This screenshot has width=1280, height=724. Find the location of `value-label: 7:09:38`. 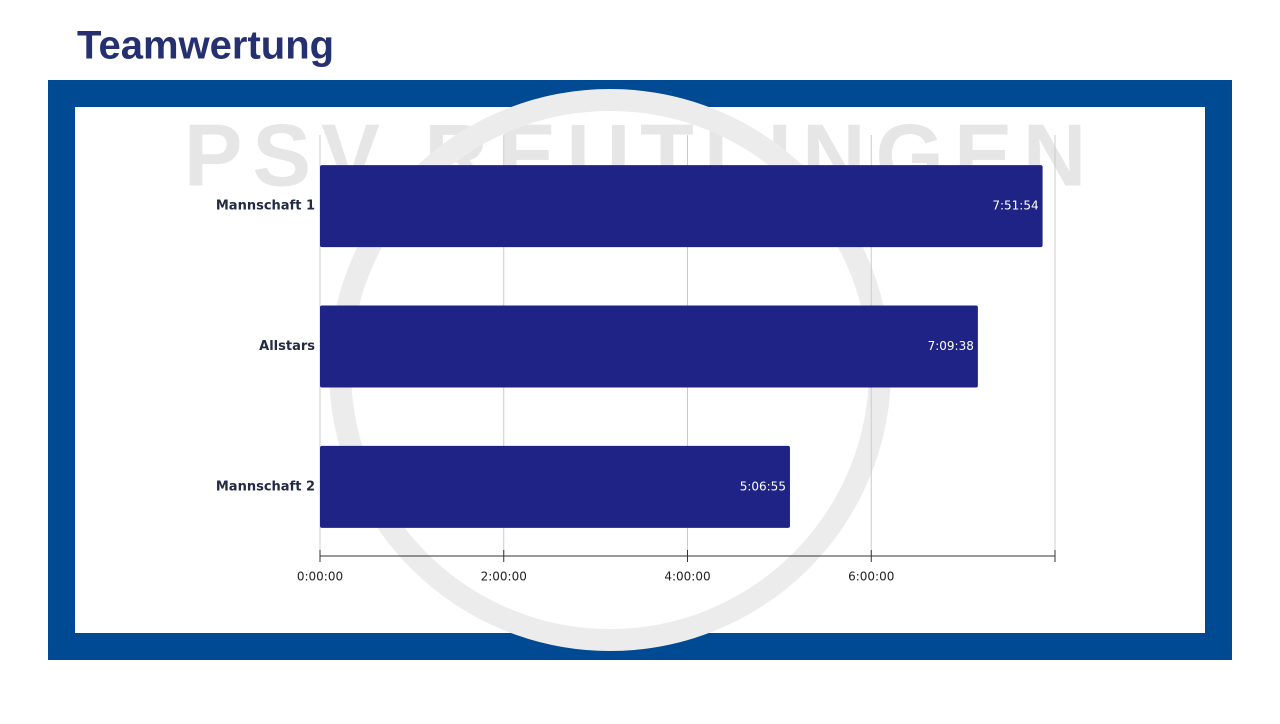

value-label: 7:09:38 is located at coordinates (951, 346).